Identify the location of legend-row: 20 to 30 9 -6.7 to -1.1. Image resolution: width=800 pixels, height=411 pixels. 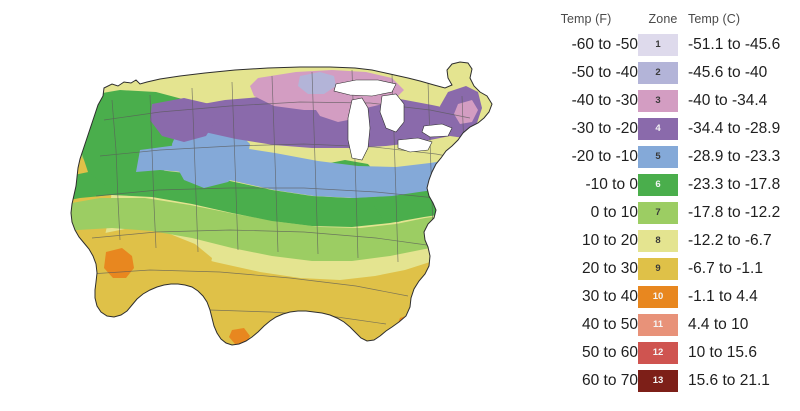
(665, 269).